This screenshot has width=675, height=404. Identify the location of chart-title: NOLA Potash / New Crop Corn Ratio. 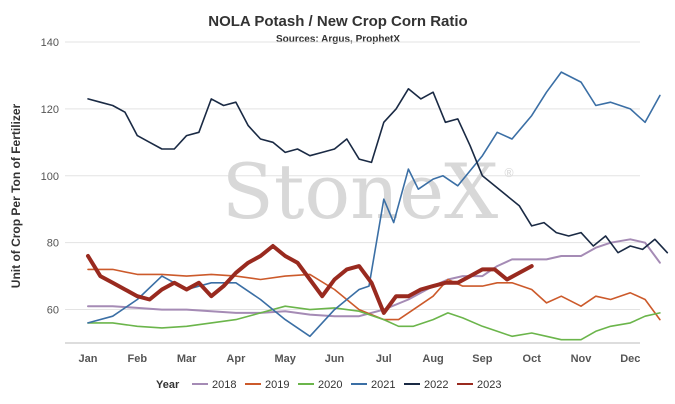
(337, 21).